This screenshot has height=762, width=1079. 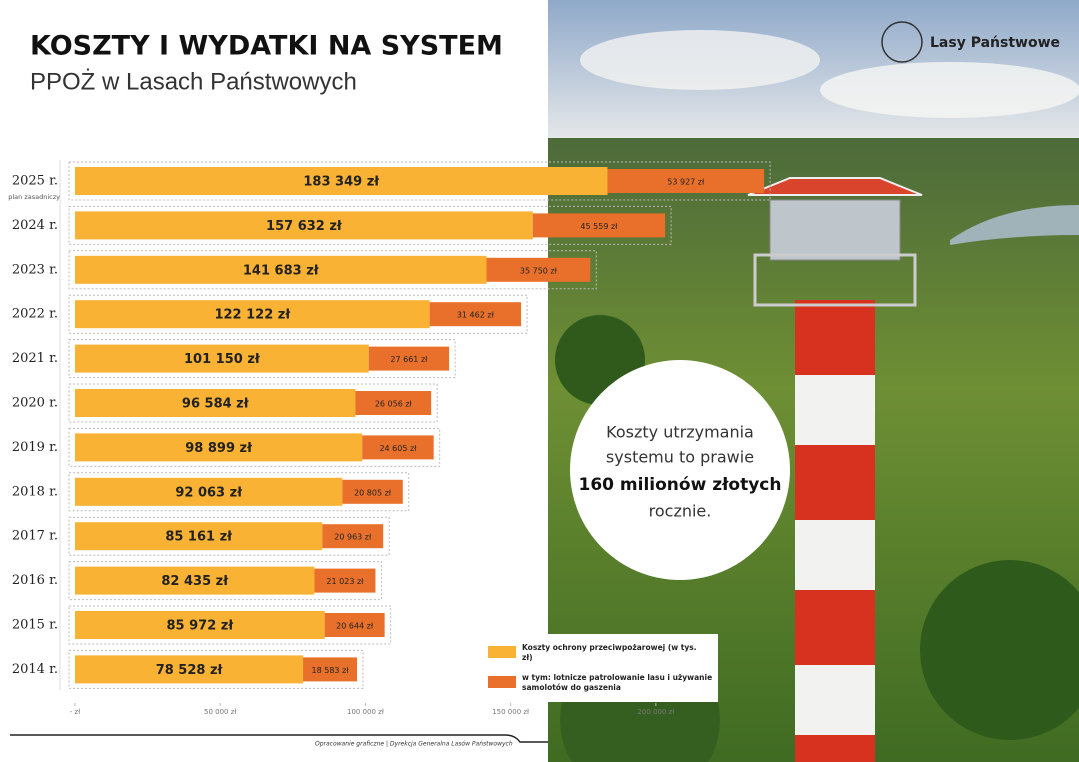 I want to click on value-label: 101 150 zł, so click(x=222, y=359).